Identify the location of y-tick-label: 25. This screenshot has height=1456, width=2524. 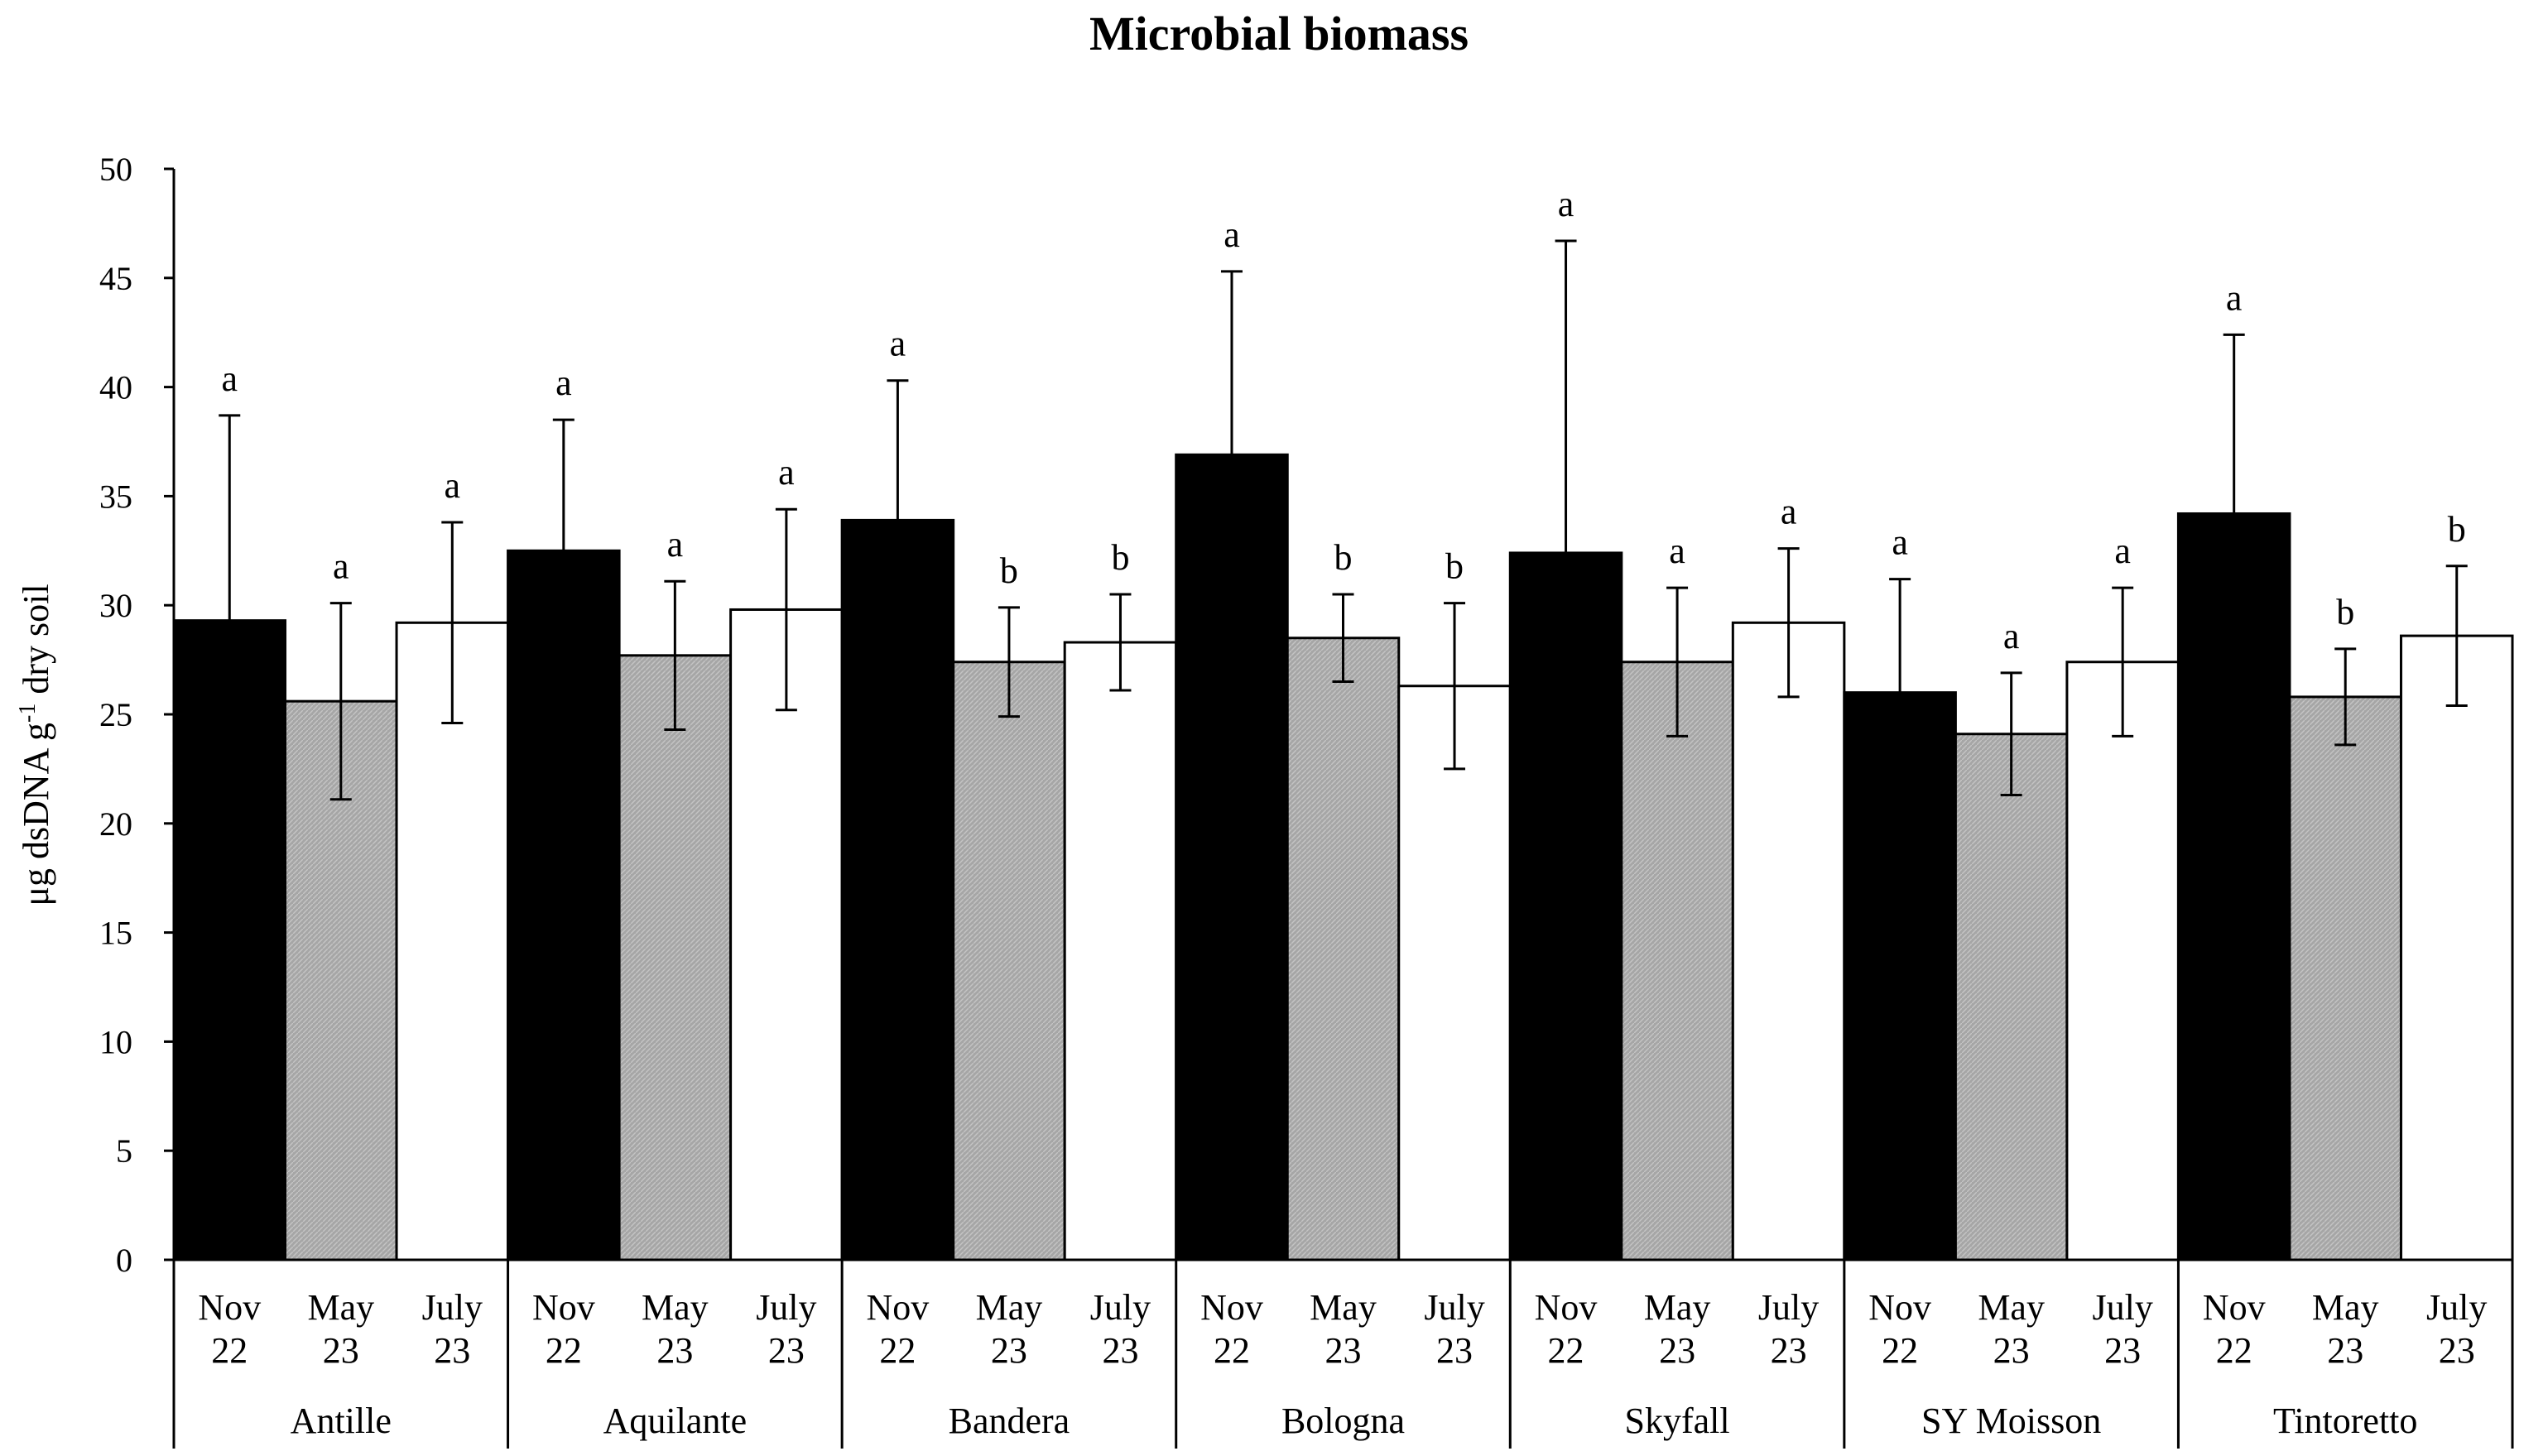
(116, 714).